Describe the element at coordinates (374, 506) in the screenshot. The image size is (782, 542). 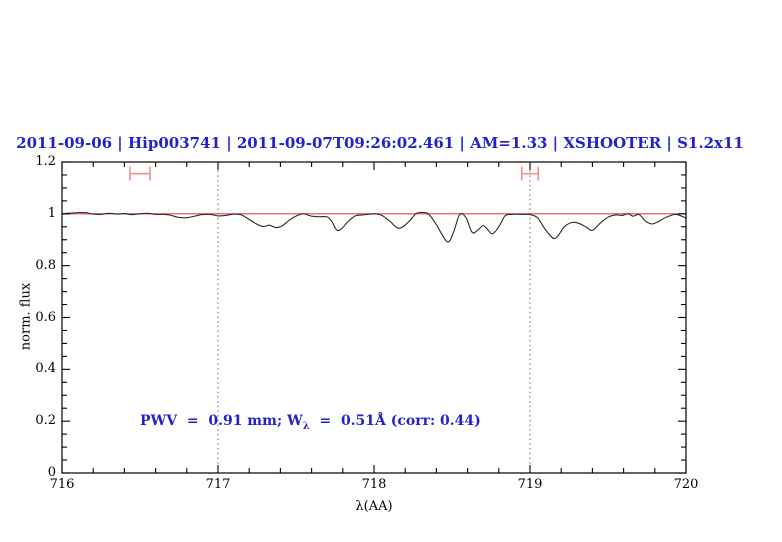
I see `x-axis-label: λ(AA)` at that location.